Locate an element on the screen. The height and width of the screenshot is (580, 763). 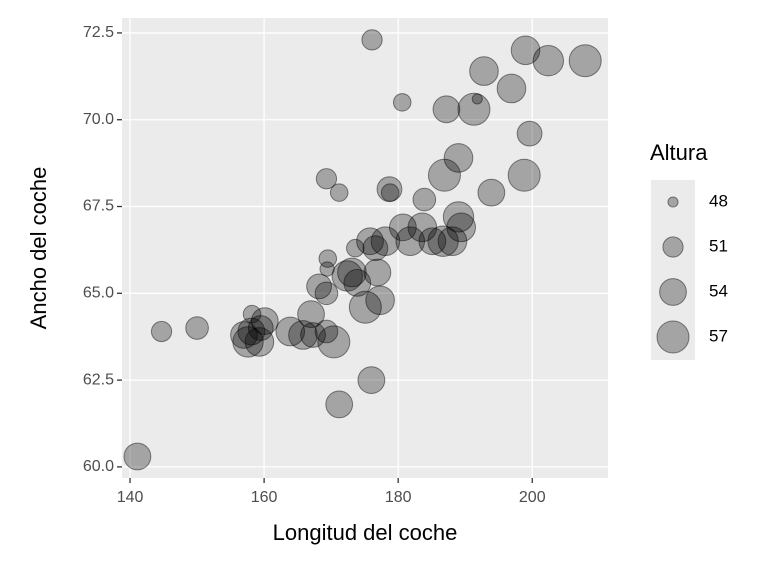
x-axis-label: Longitud del coche is located at coordinates (365, 532).